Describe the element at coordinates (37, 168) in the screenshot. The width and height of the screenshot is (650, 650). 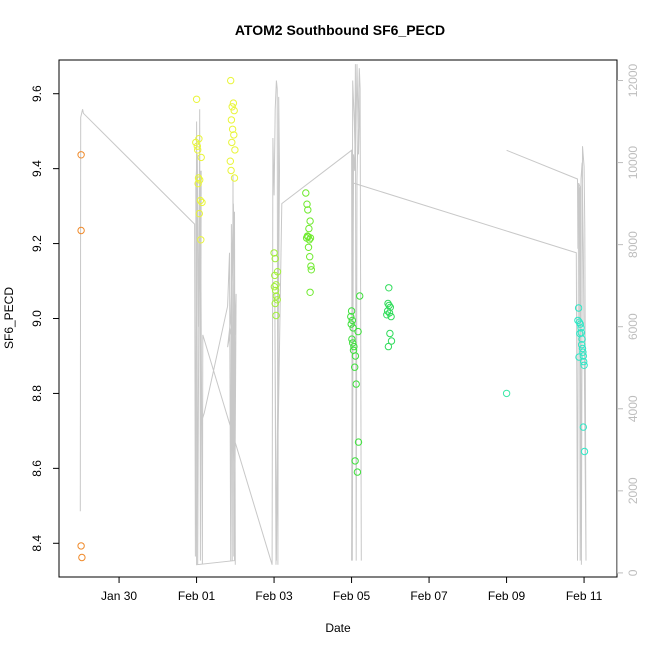
I see `y-tick-label: 9.4` at that location.